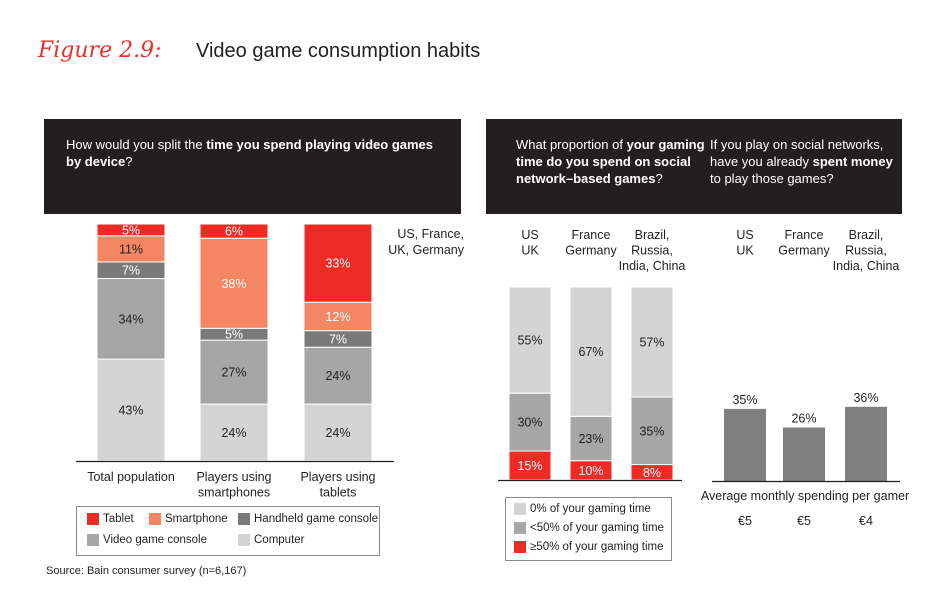  What do you see at coordinates (338, 339) in the screenshot?
I see `bar-value-label: 7%` at bounding box center [338, 339].